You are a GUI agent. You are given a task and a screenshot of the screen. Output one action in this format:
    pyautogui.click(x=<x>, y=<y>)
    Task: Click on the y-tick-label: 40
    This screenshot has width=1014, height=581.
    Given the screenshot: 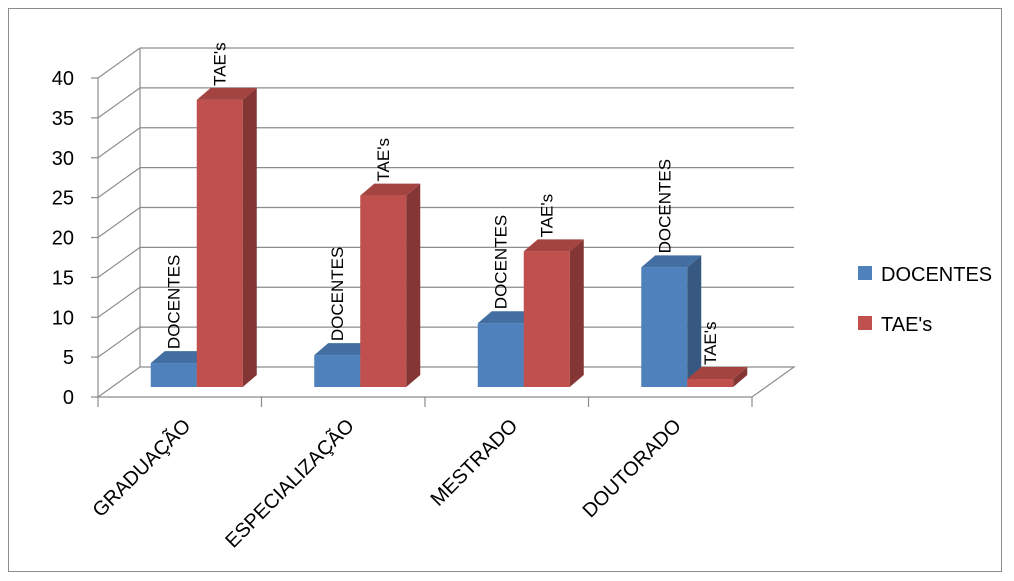 What is the action you would take?
    pyautogui.click(x=63, y=79)
    